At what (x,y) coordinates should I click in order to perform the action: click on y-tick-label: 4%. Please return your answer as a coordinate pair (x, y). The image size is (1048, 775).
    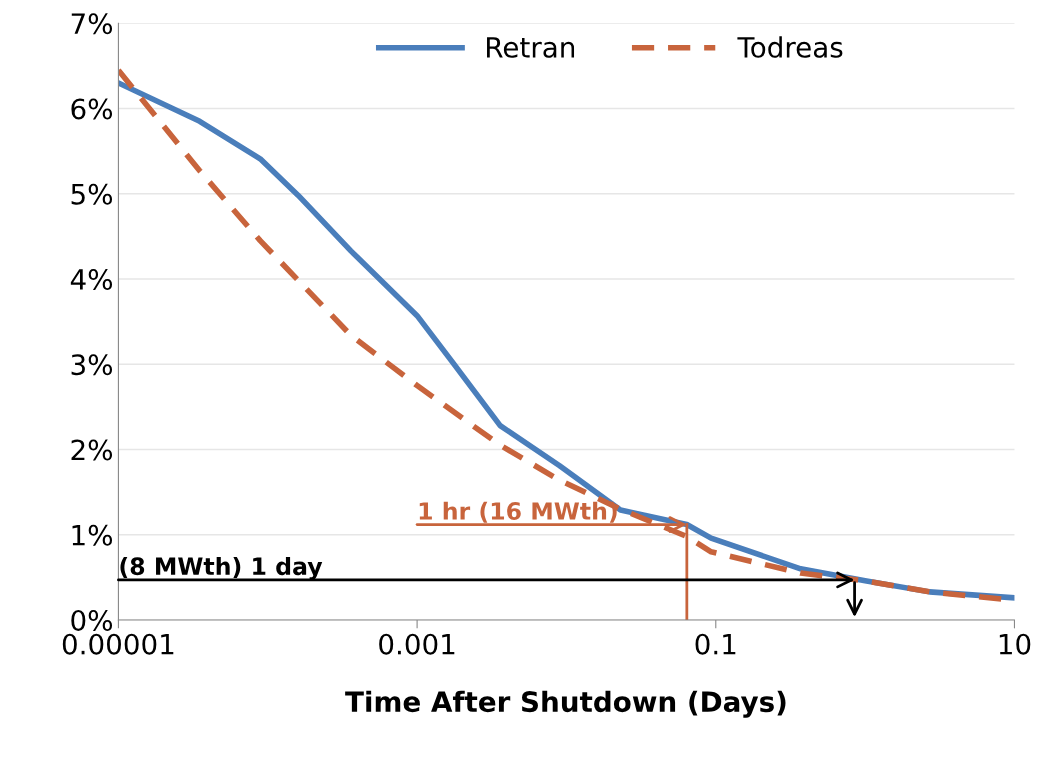
    Looking at the image, I should click on (91, 279).